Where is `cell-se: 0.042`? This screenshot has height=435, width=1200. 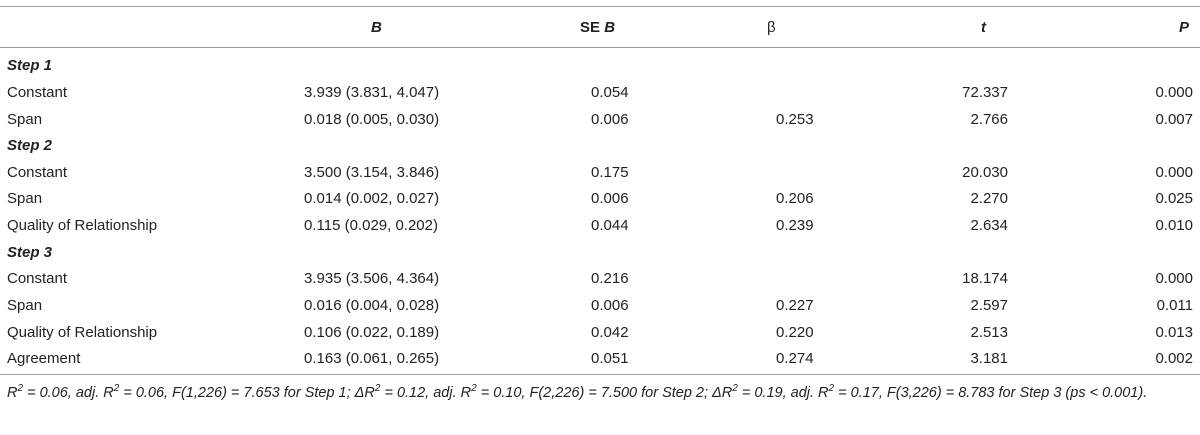
cell-se: 0.042 is located at coordinates (610, 332).